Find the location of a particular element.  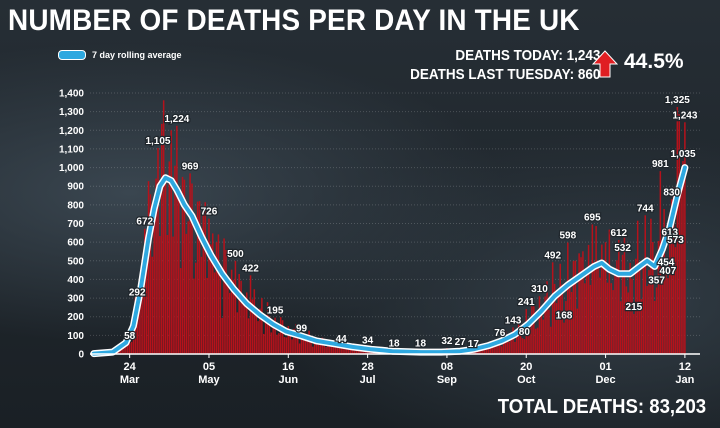

y-tick-label: 100 is located at coordinates (75, 336).